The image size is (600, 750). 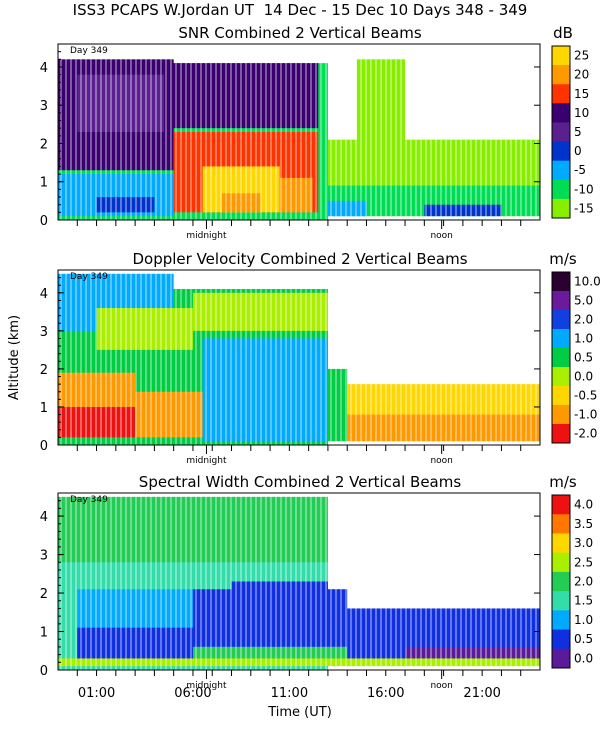 I want to click on colorbar-label: 20, so click(x=581, y=75).